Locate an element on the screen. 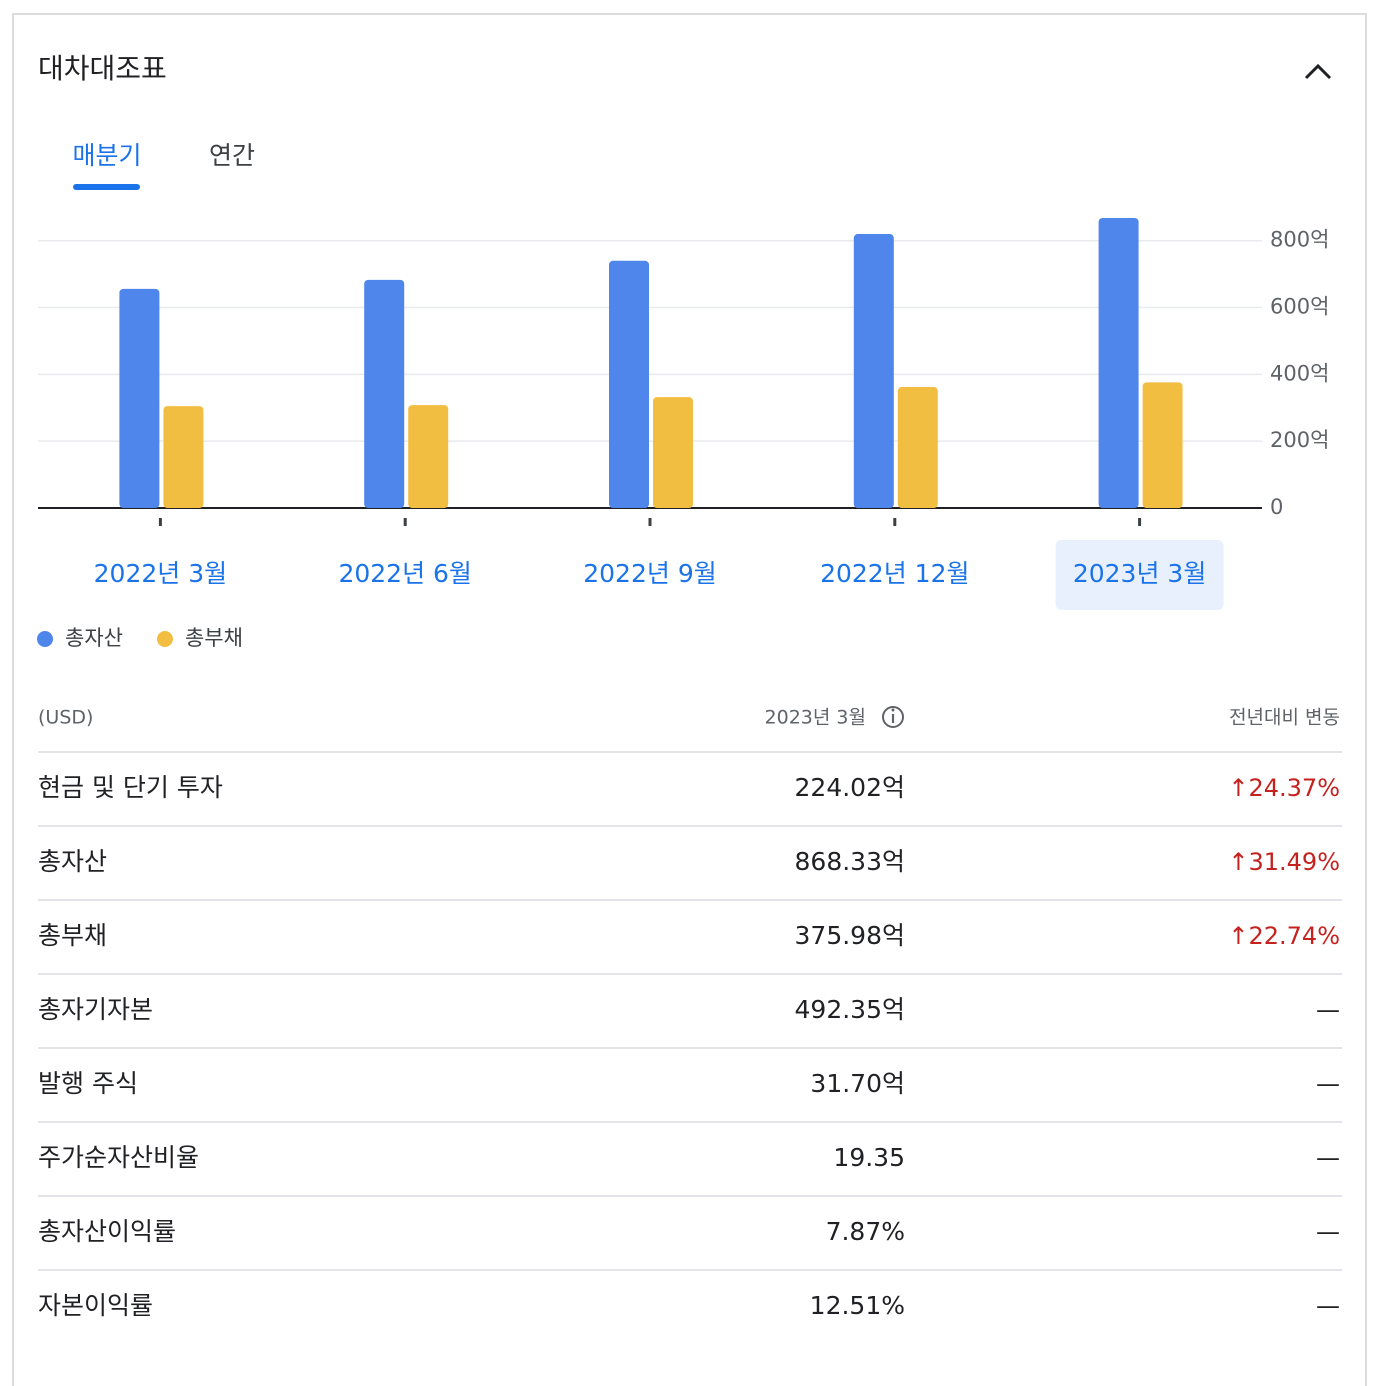 The width and height of the screenshot is (1378, 1386). row-value: 868.33억 is located at coordinates (850, 861).